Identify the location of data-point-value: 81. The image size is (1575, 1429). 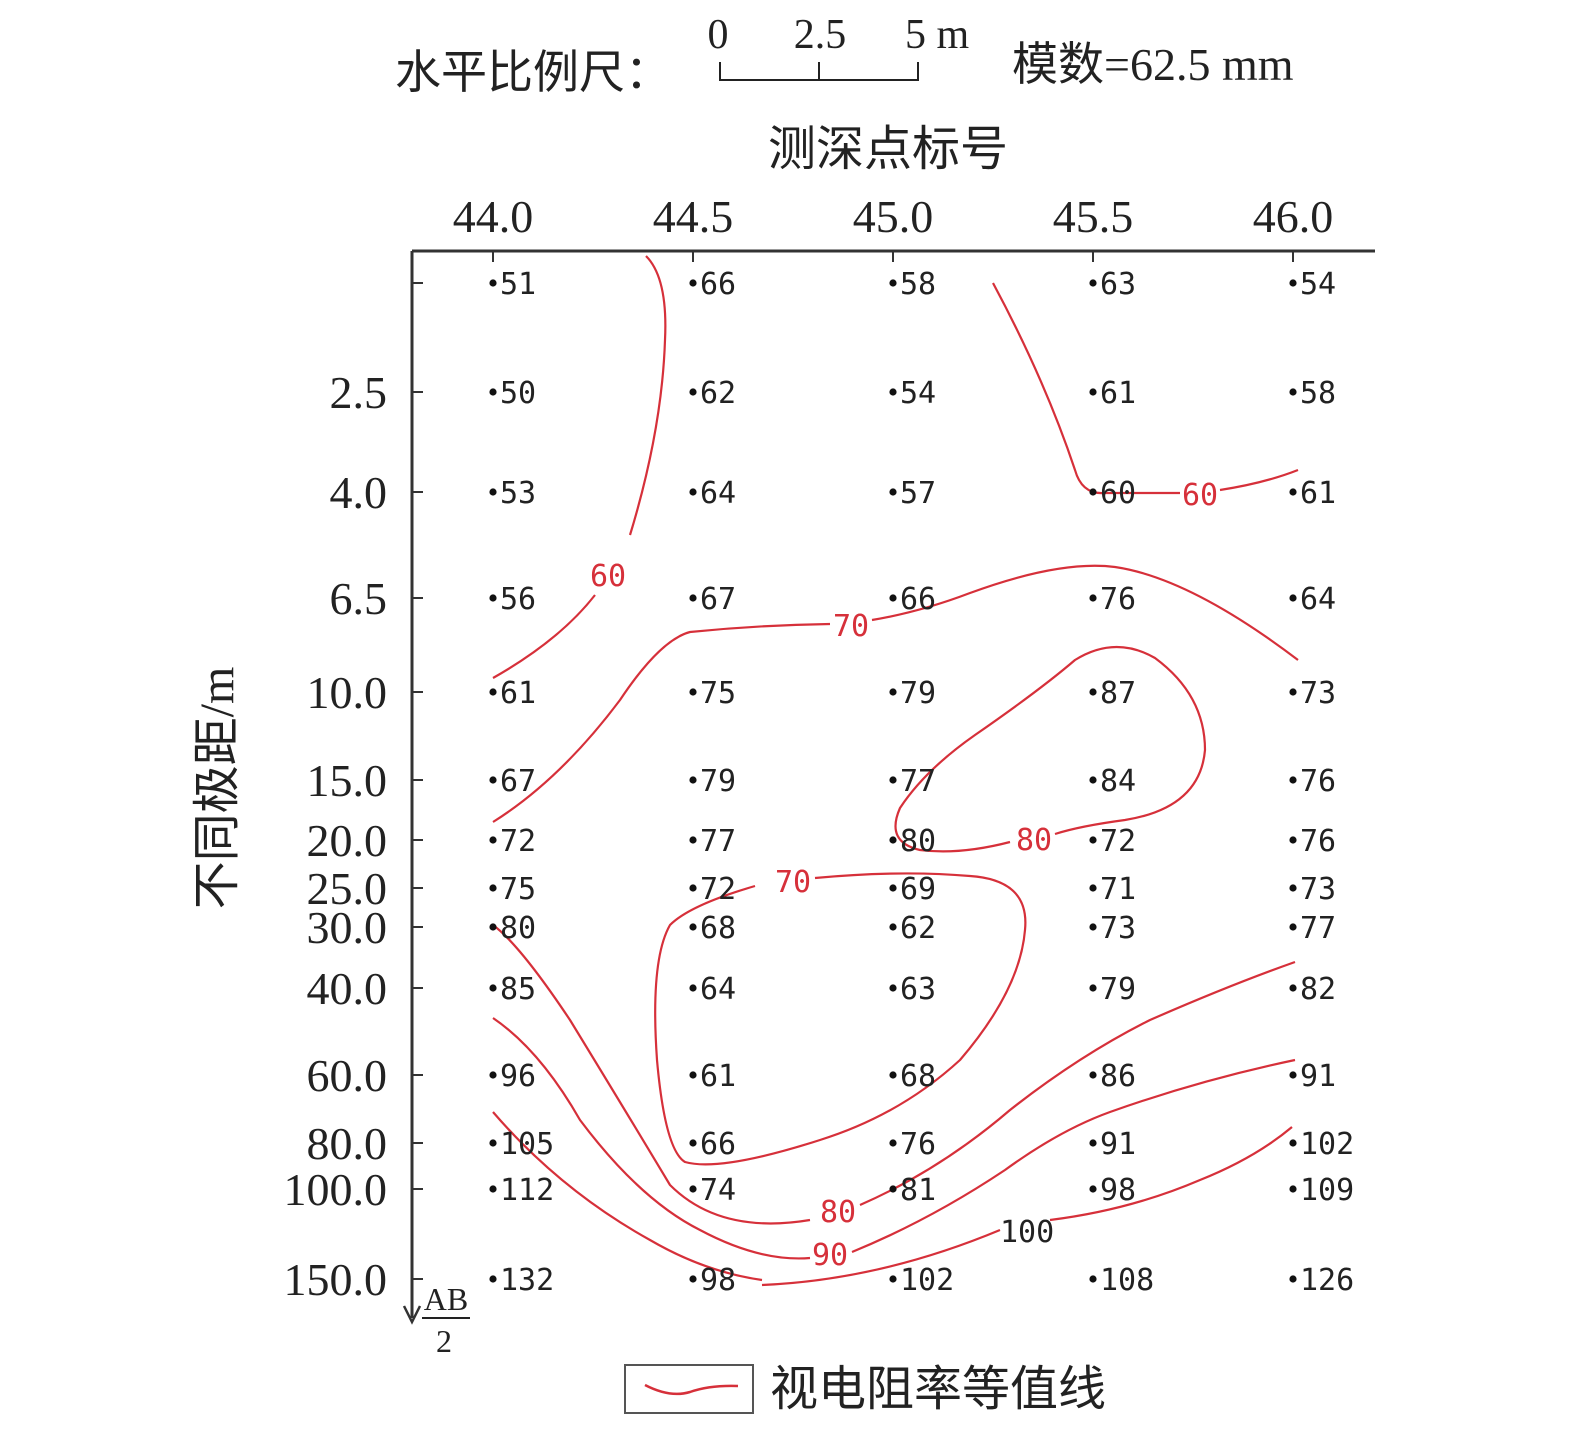
(918, 1190).